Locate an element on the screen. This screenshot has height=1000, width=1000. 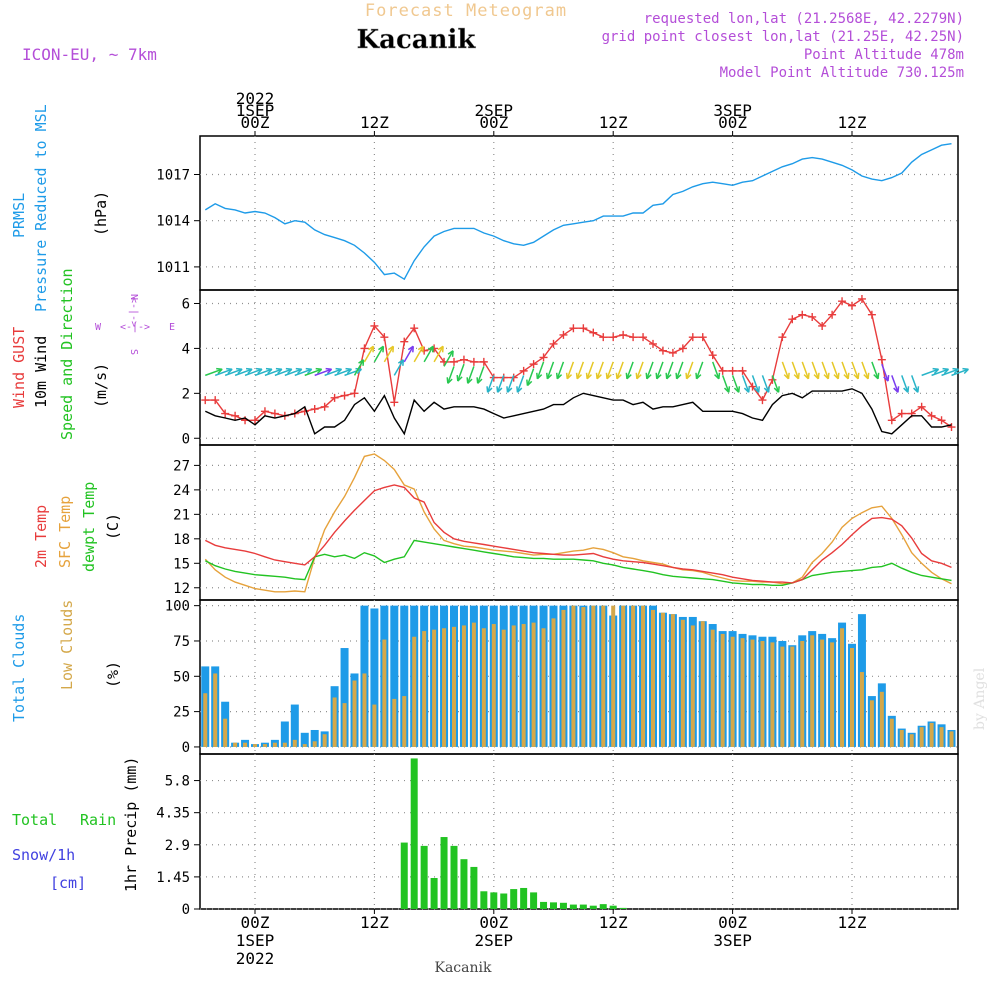
pressure-line is located at coordinates (578, 212).